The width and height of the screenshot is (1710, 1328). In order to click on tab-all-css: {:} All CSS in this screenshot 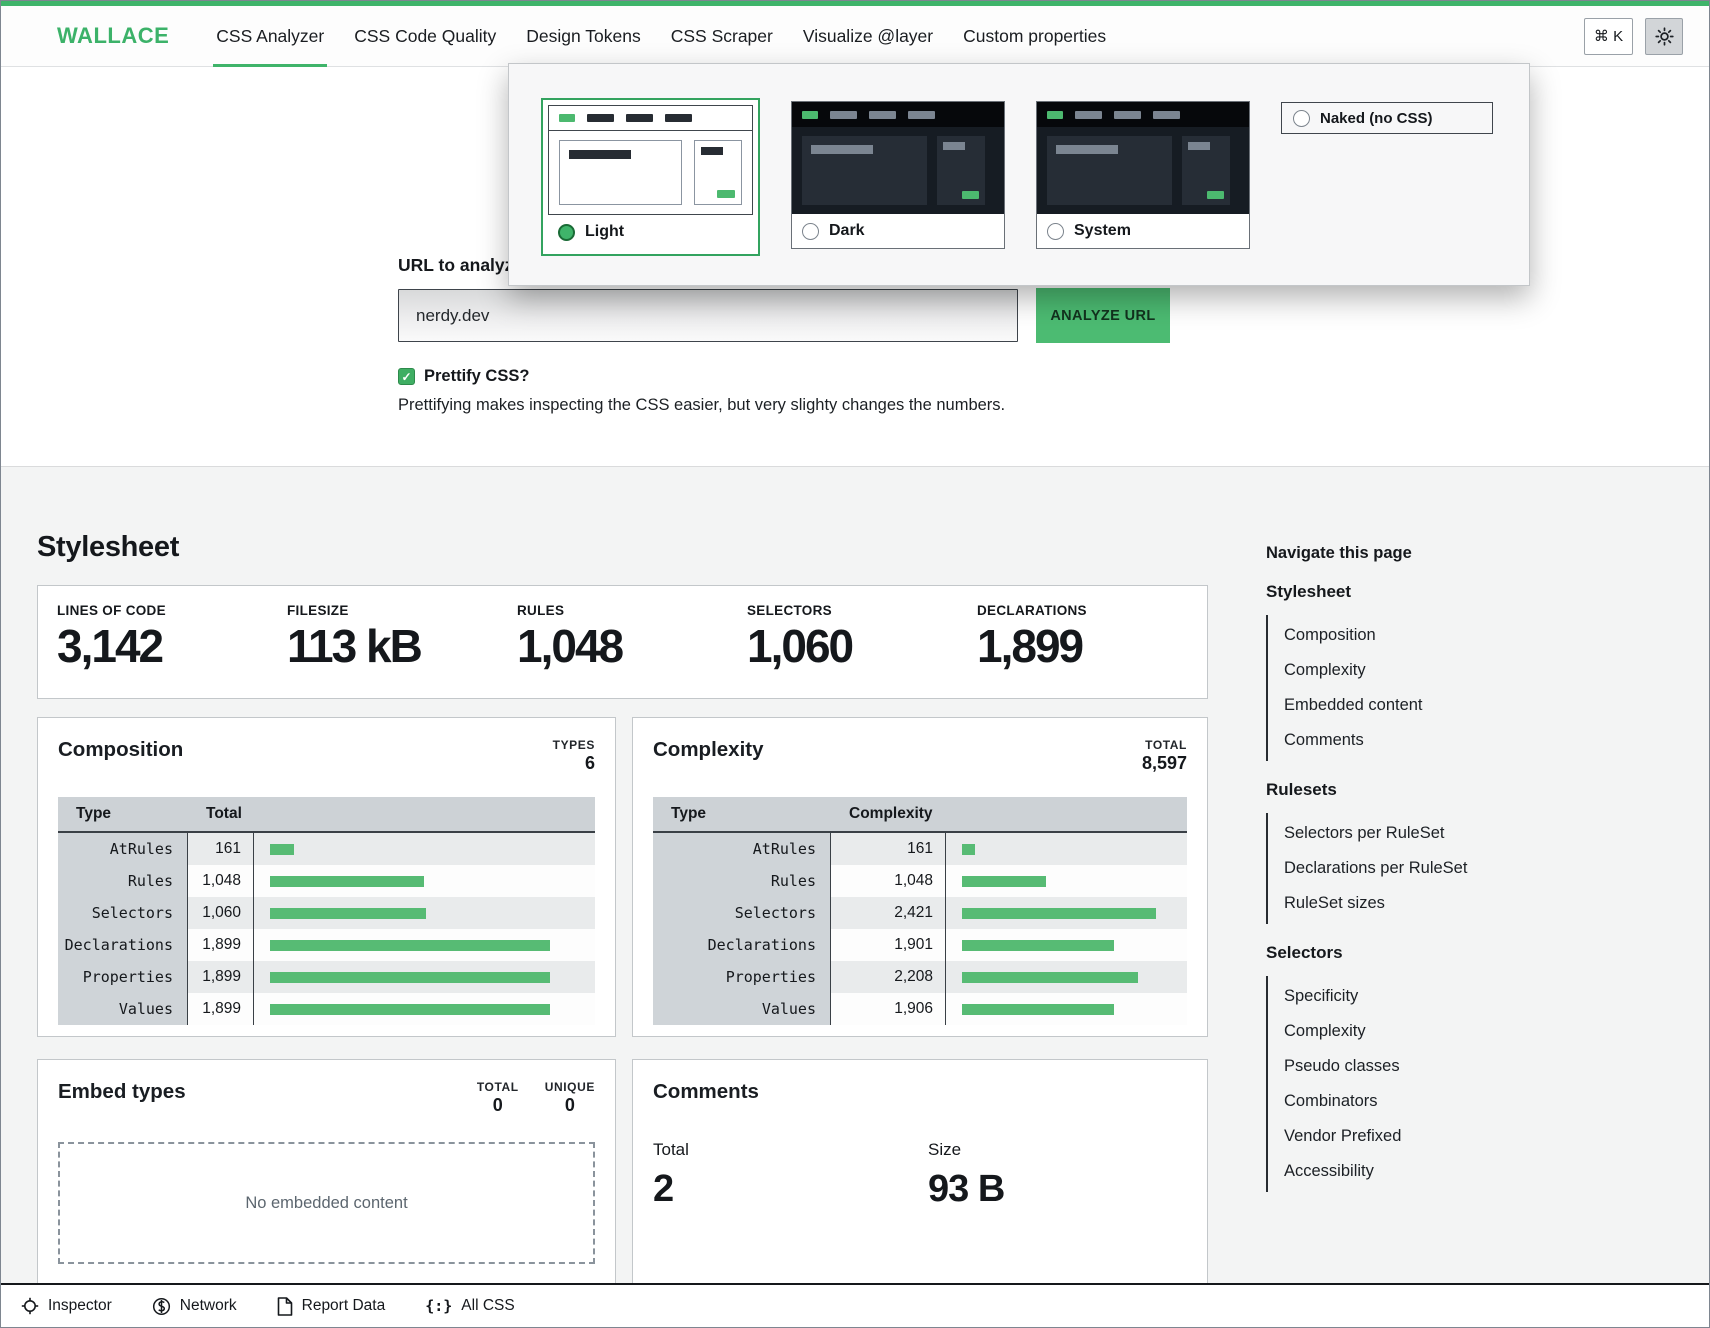, I will do `click(470, 1306)`.